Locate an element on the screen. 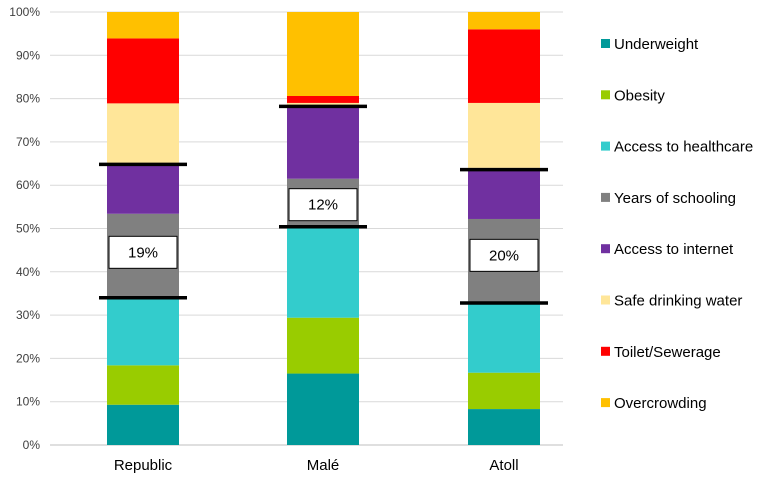  y-tick-label: 50% is located at coordinates (28, 229).